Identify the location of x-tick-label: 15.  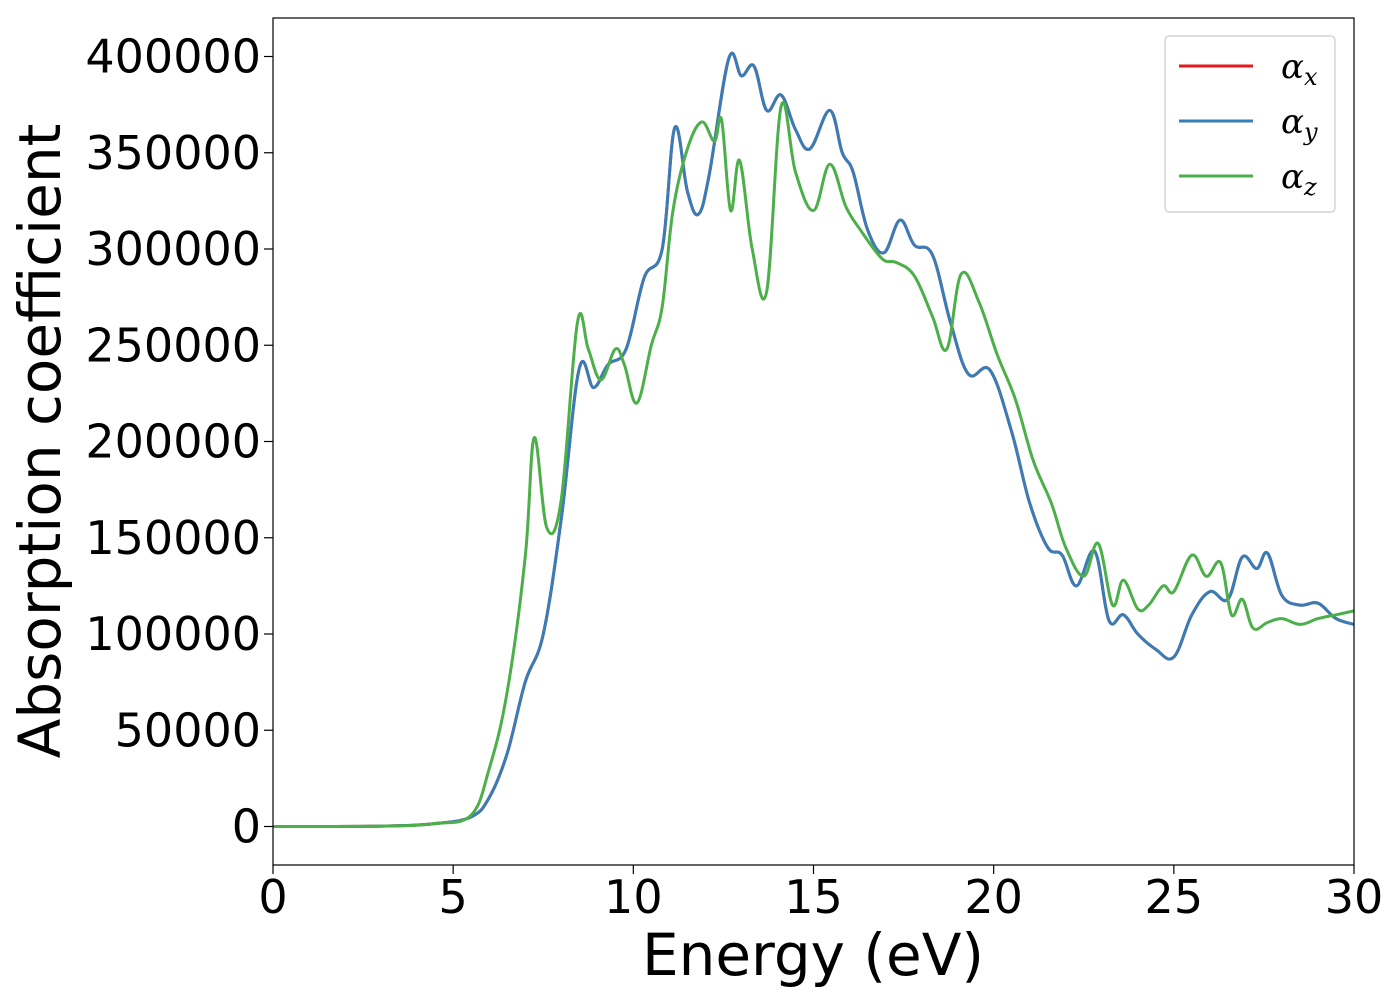
(813, 897).